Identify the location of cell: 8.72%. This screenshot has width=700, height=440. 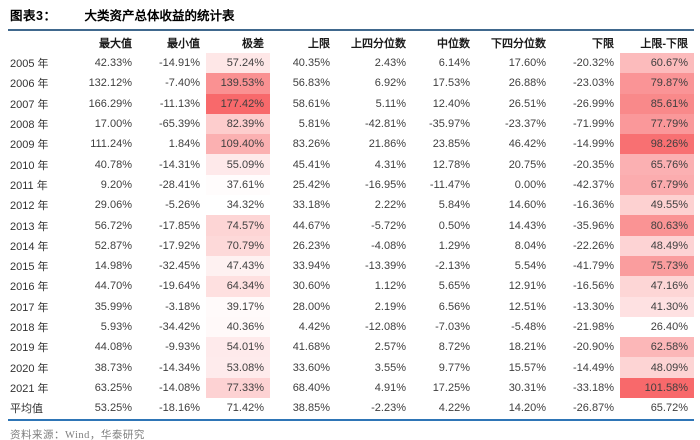
(454, 347).